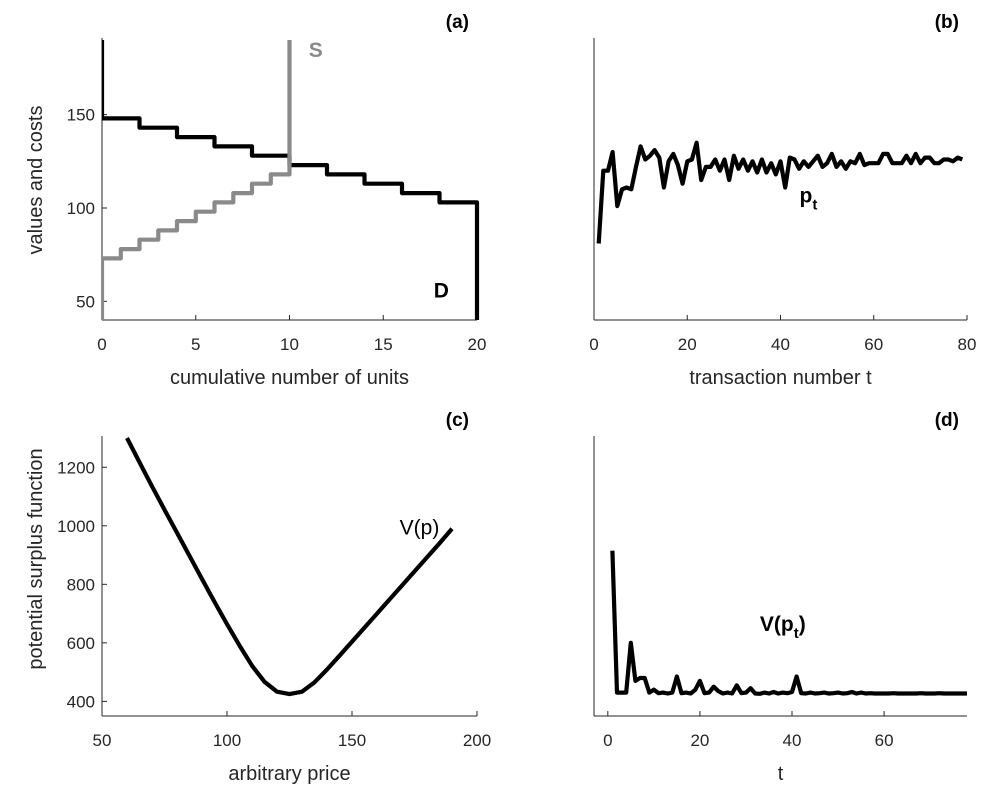  I want to click on series-annotation: V(pt), so click(783, 627).